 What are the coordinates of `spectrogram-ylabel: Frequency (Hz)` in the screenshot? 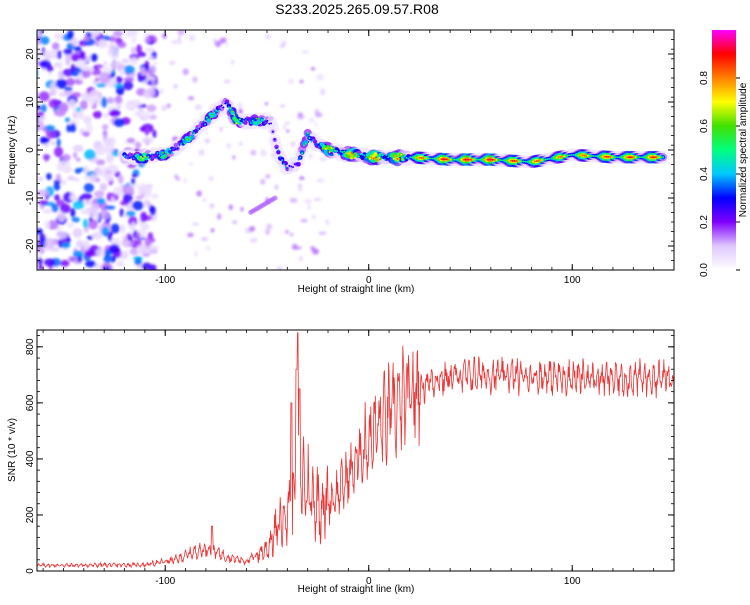 It's located at (12, 150).